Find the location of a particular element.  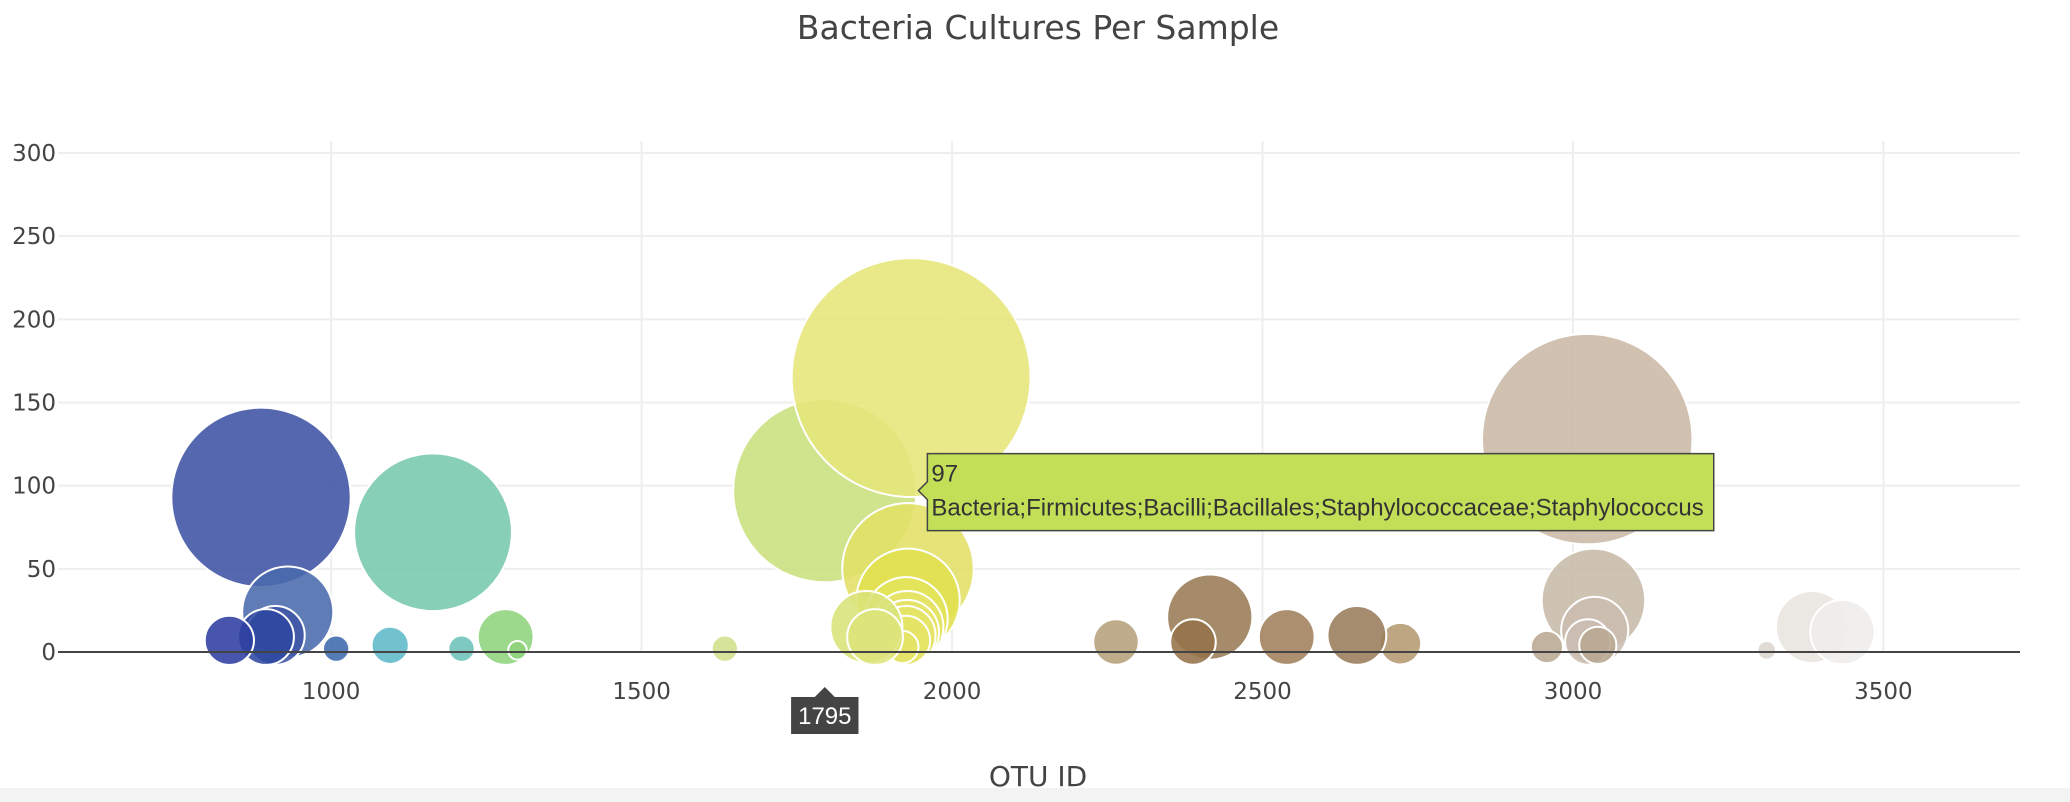

y-axis-ticks: 0 50 100 150 200 250 300 is located at coordinates (34, 403).